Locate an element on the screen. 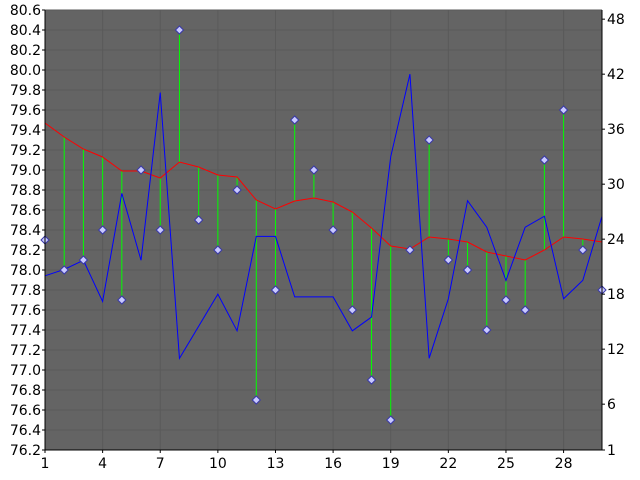  left-tick-label: 77.0 is located at coordinates (25, 371).